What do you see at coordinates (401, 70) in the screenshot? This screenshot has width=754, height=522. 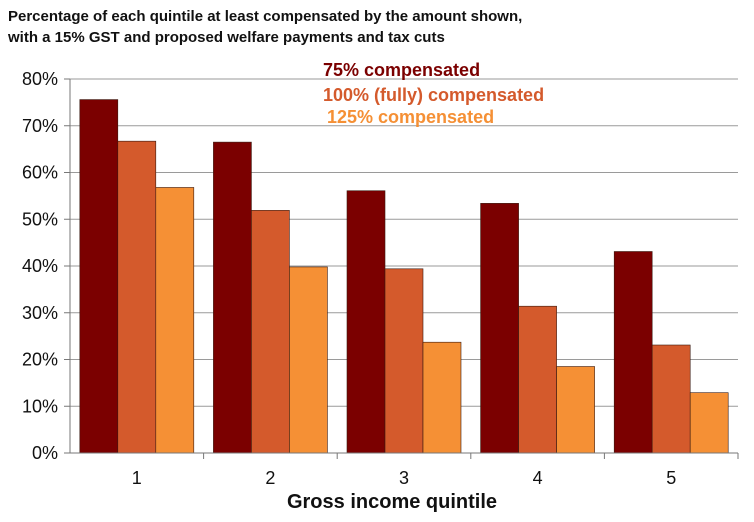 I see `legend-entry-1: 75% compensated` at bounding box center [401, 70].